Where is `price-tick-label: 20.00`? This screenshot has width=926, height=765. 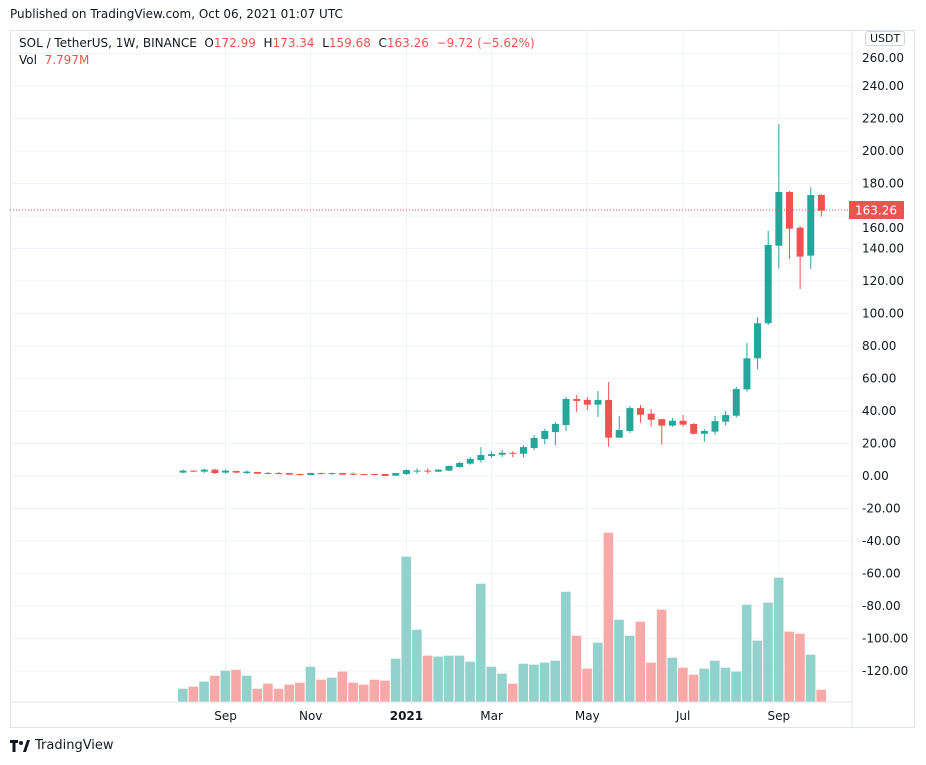
price-tick-label: 20.00 is located at coordinates (879, 444).